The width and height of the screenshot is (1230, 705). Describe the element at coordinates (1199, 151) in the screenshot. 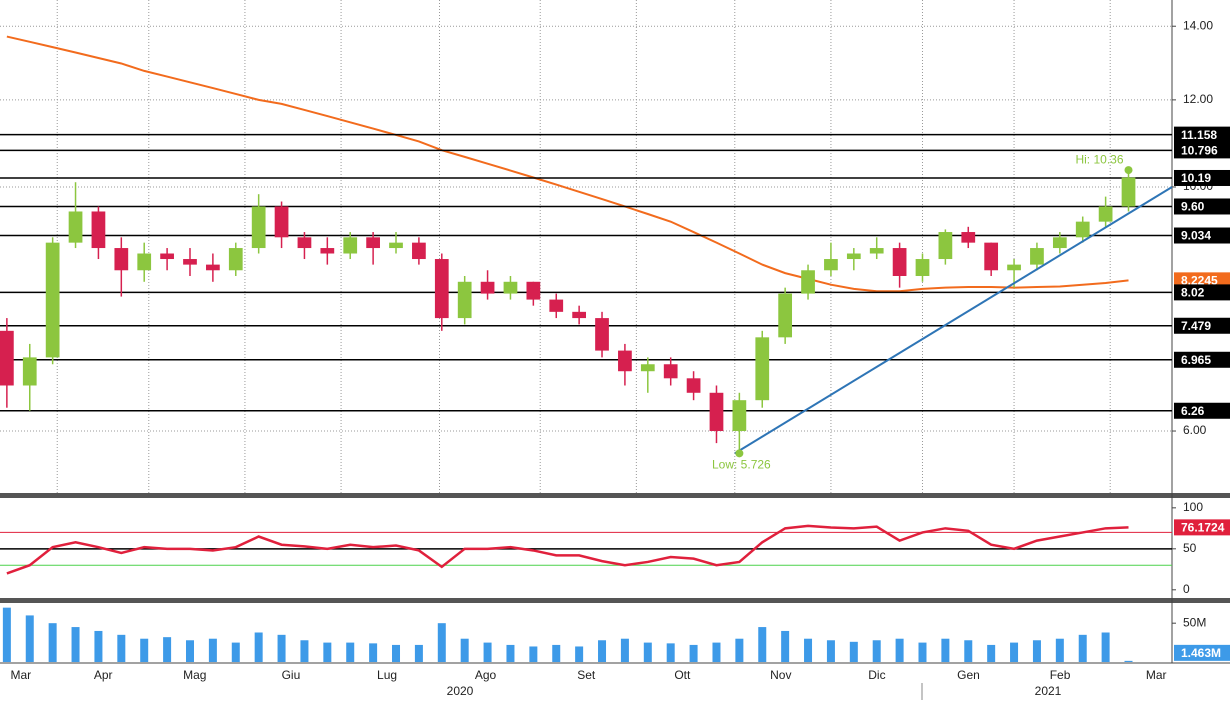

I see `level-label: 10.796` at that location.